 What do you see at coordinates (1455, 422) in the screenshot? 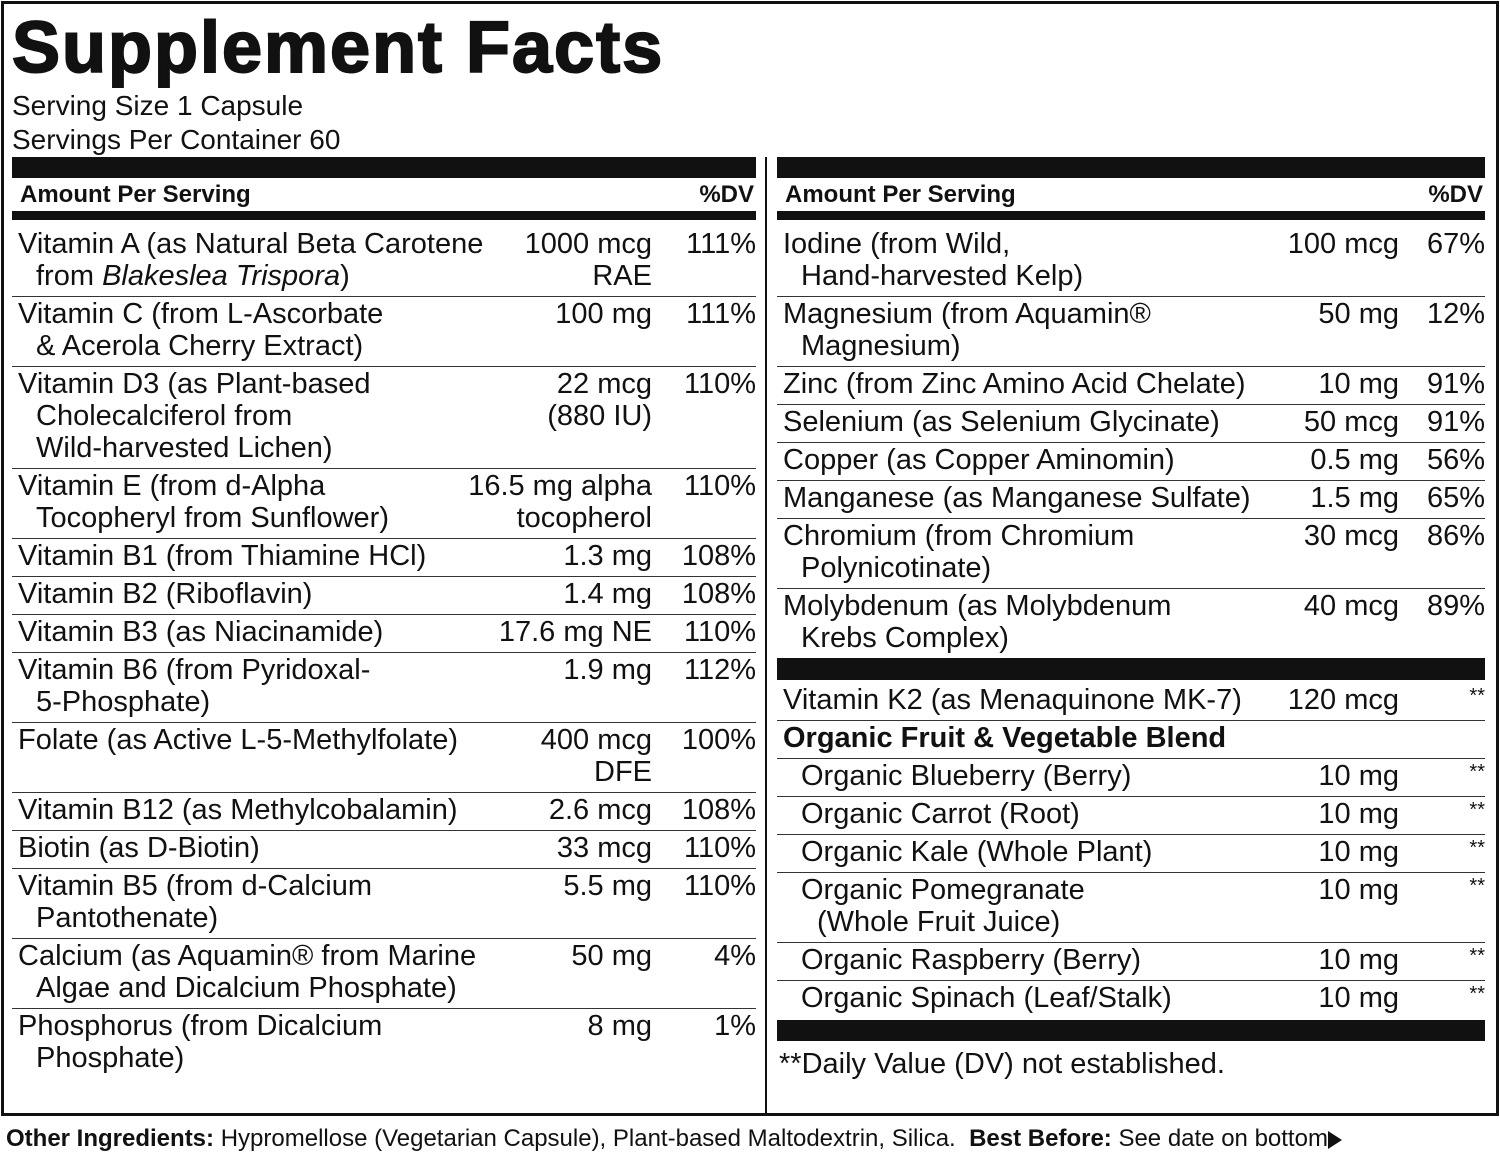
I see `daily-value: 91%` at bounding box center [1455, 422].